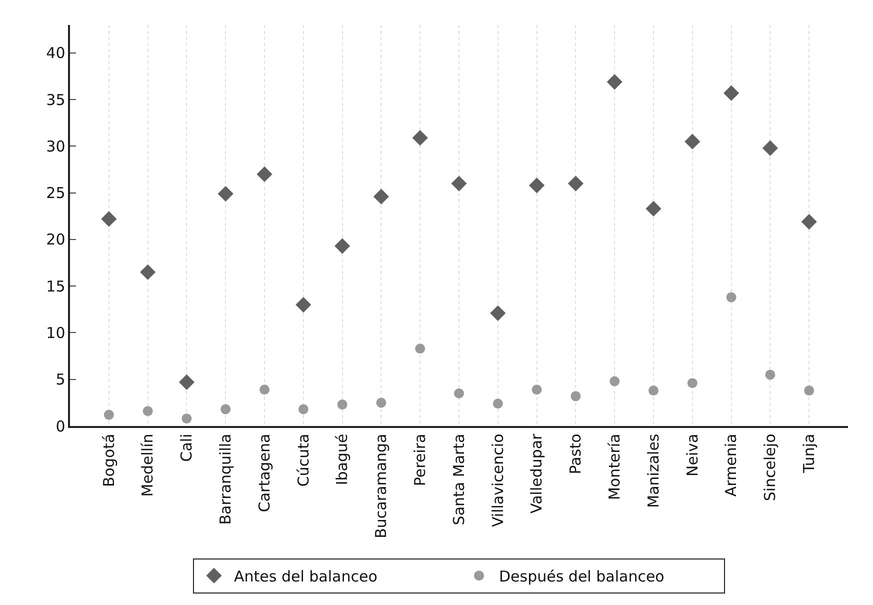 This screenshot has width=873, height=605. I want to click on x-tick-label: Barranquilla, so click(225, 479).